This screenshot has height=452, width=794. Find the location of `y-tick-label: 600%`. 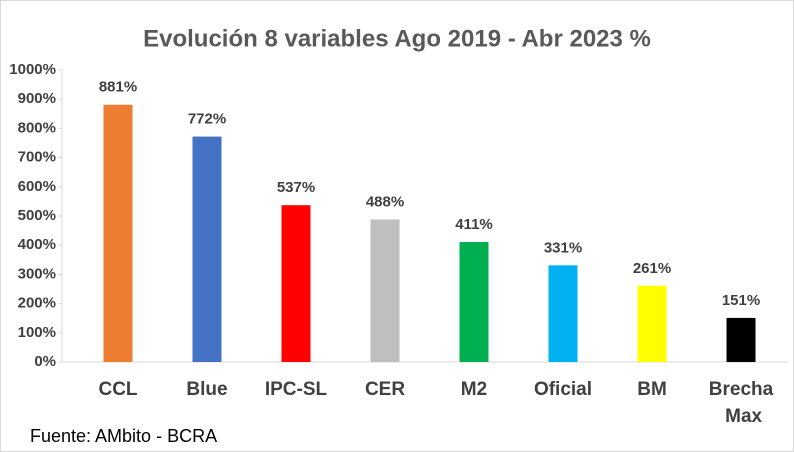

y-tick-label: 600% is located at coordinates (37, 186).